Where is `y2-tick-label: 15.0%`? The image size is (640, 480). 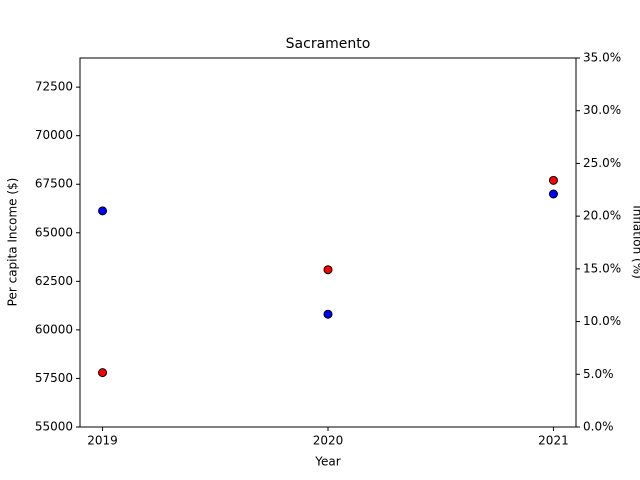
y2-tick-label: 15.0% is located at coordinates (602, 268).